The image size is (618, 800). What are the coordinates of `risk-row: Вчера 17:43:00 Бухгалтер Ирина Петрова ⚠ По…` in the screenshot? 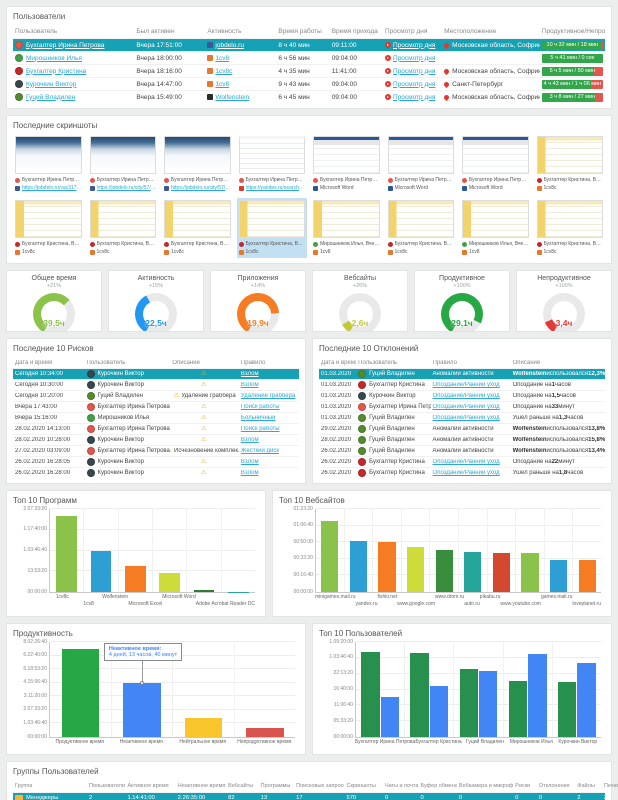 It's located at (156, 406).